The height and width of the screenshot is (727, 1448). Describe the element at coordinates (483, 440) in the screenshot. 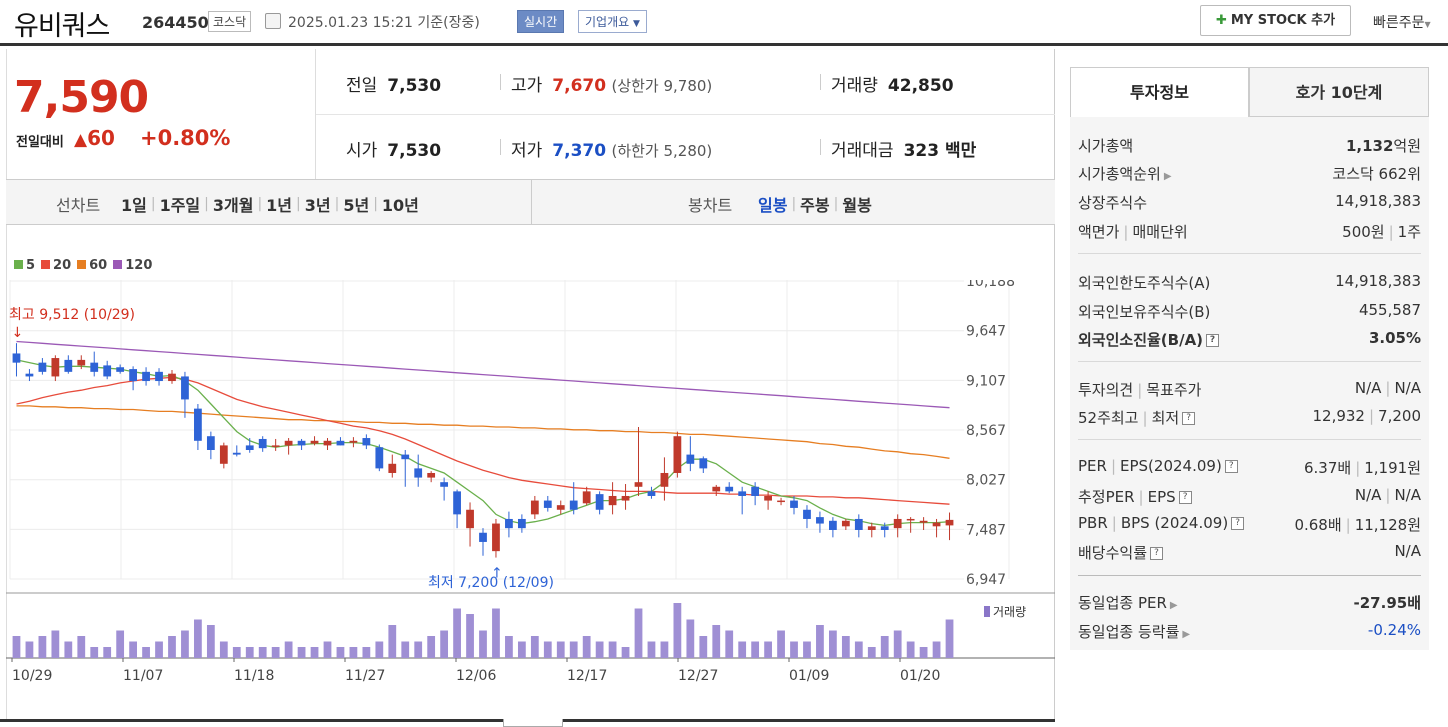

I see `ma-line-ma20` at that location.